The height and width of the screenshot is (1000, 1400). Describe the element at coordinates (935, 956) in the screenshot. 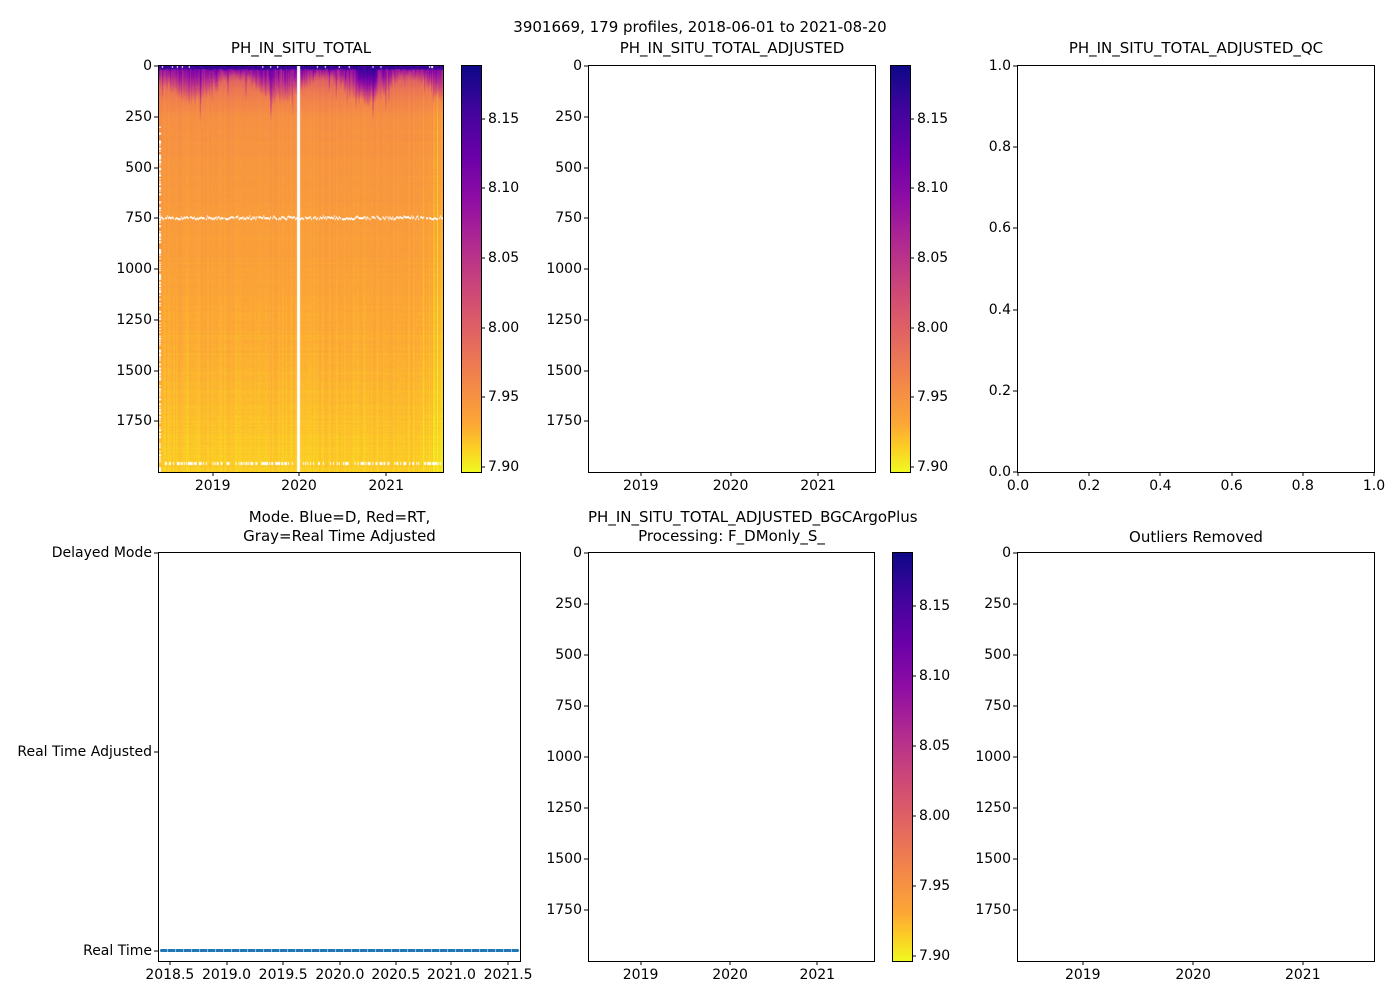

I see `colorbar-tick-label: 7.90` at that location.